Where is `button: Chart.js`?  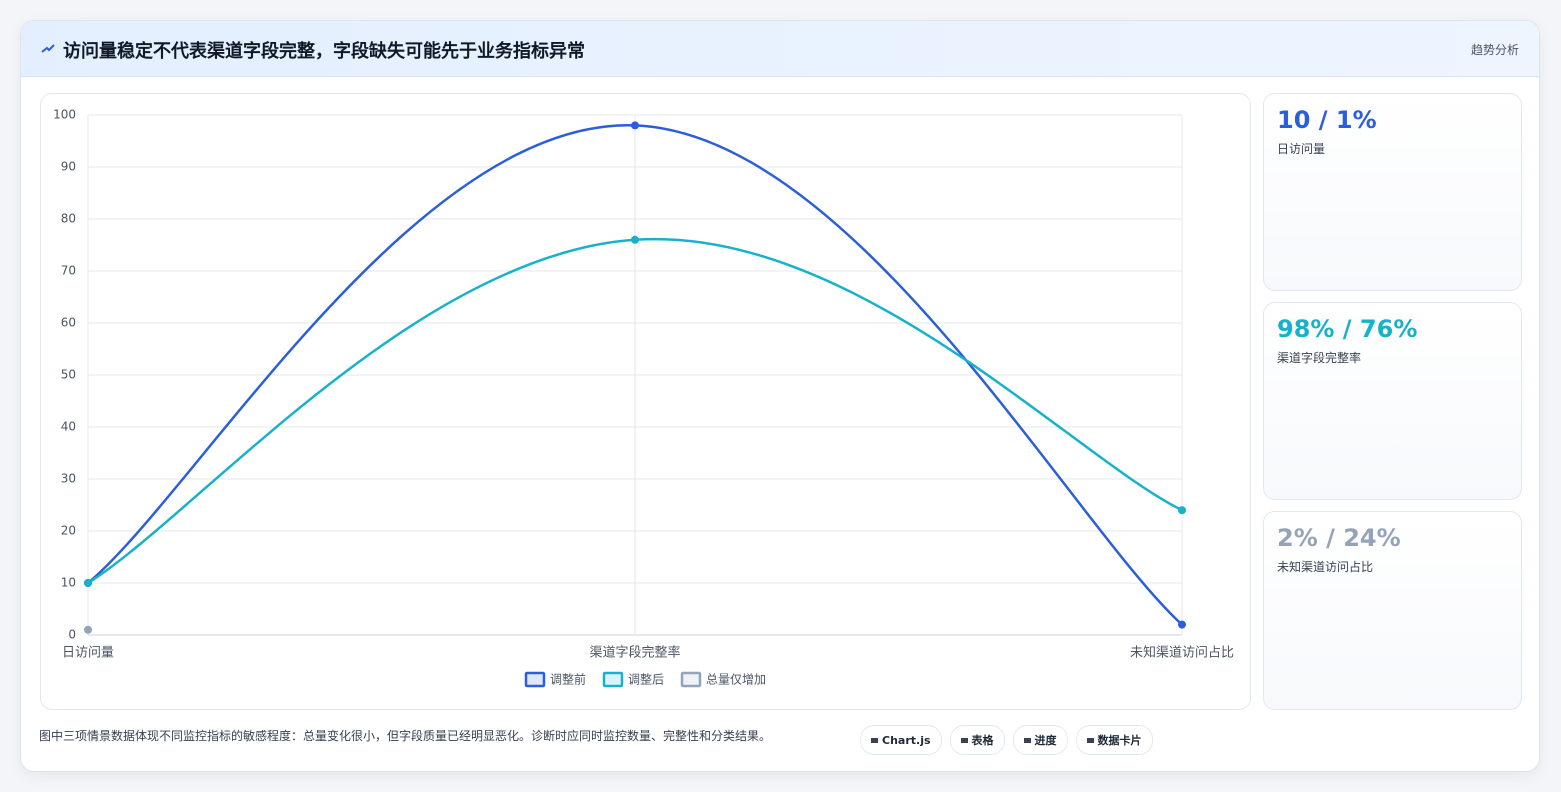
button: Chart.js is located at coordinates (901, 740).